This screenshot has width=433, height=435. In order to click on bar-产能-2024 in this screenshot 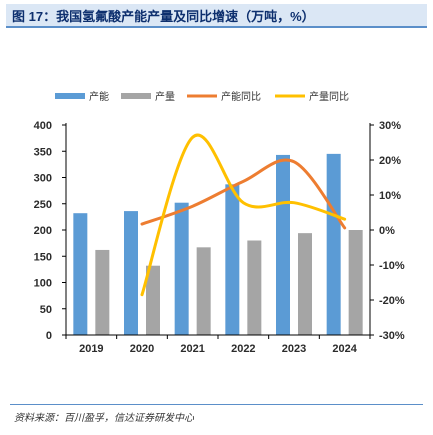, I will do `click(333, 244)`.